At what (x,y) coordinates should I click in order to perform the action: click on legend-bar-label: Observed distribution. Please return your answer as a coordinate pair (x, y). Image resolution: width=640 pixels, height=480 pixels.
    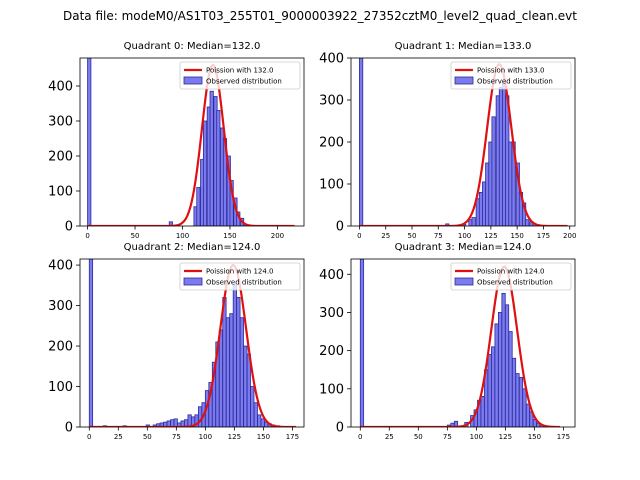
    Looking at the image, I should click on (244, 283).